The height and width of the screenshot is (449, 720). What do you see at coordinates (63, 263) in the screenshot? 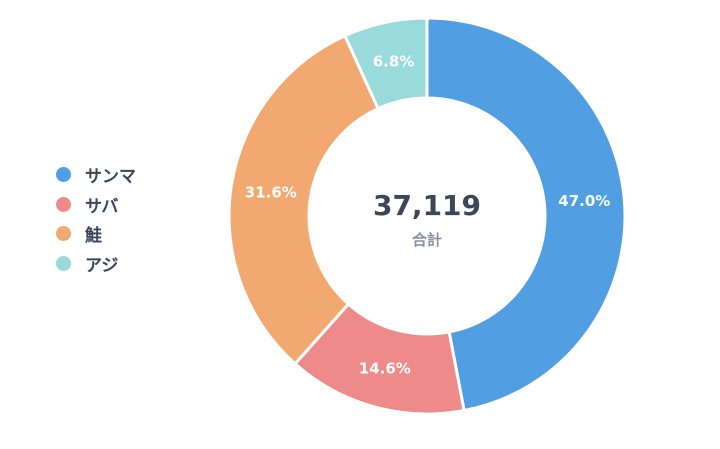
I see `legend-swatch-aji` at bounding box center [63, 263].